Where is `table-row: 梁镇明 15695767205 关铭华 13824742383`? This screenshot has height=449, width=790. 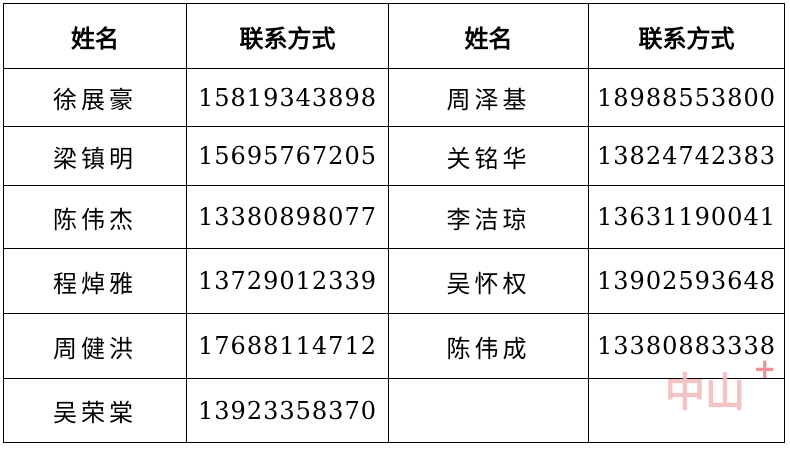 table-row: 梁镇明 15695767205 关铭华 13824742383 is located at coordinates (394, 156).